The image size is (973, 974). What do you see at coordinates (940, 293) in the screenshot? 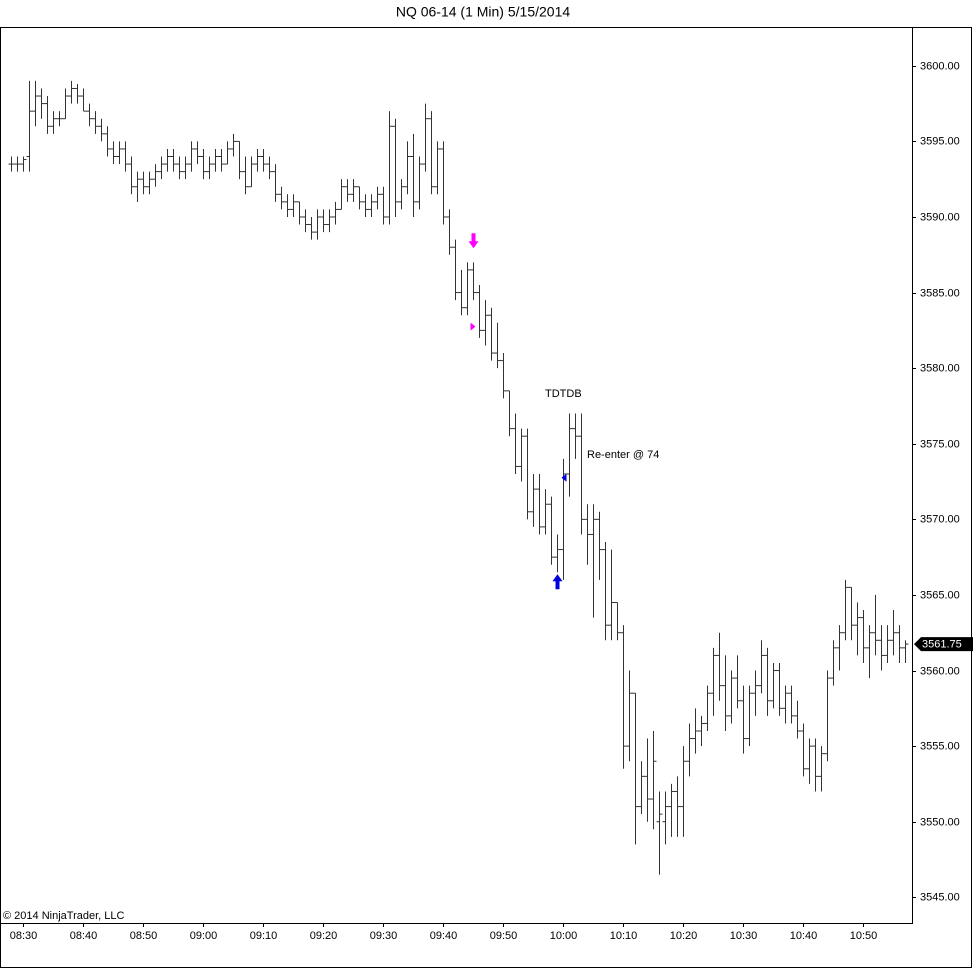
I see `y-tick-label: 3585.00` at bounding box center [940, 293].